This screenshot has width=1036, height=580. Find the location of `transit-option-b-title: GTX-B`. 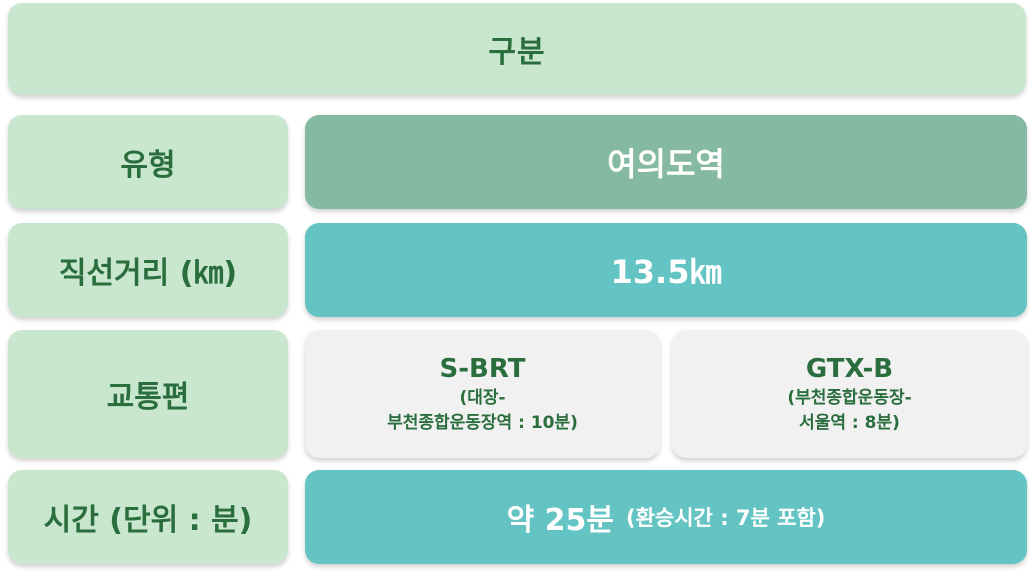

transit-option-b-title: GTX-B is located at coordinates (849, 369).